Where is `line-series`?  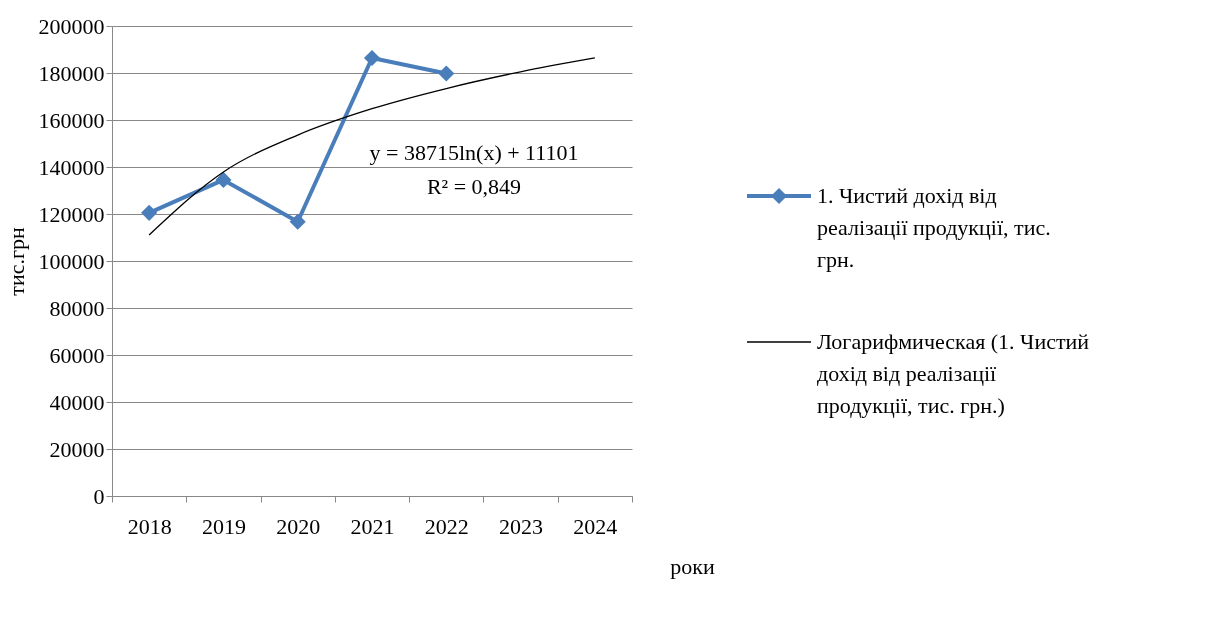
line-series is located at coordinates (372, 146).